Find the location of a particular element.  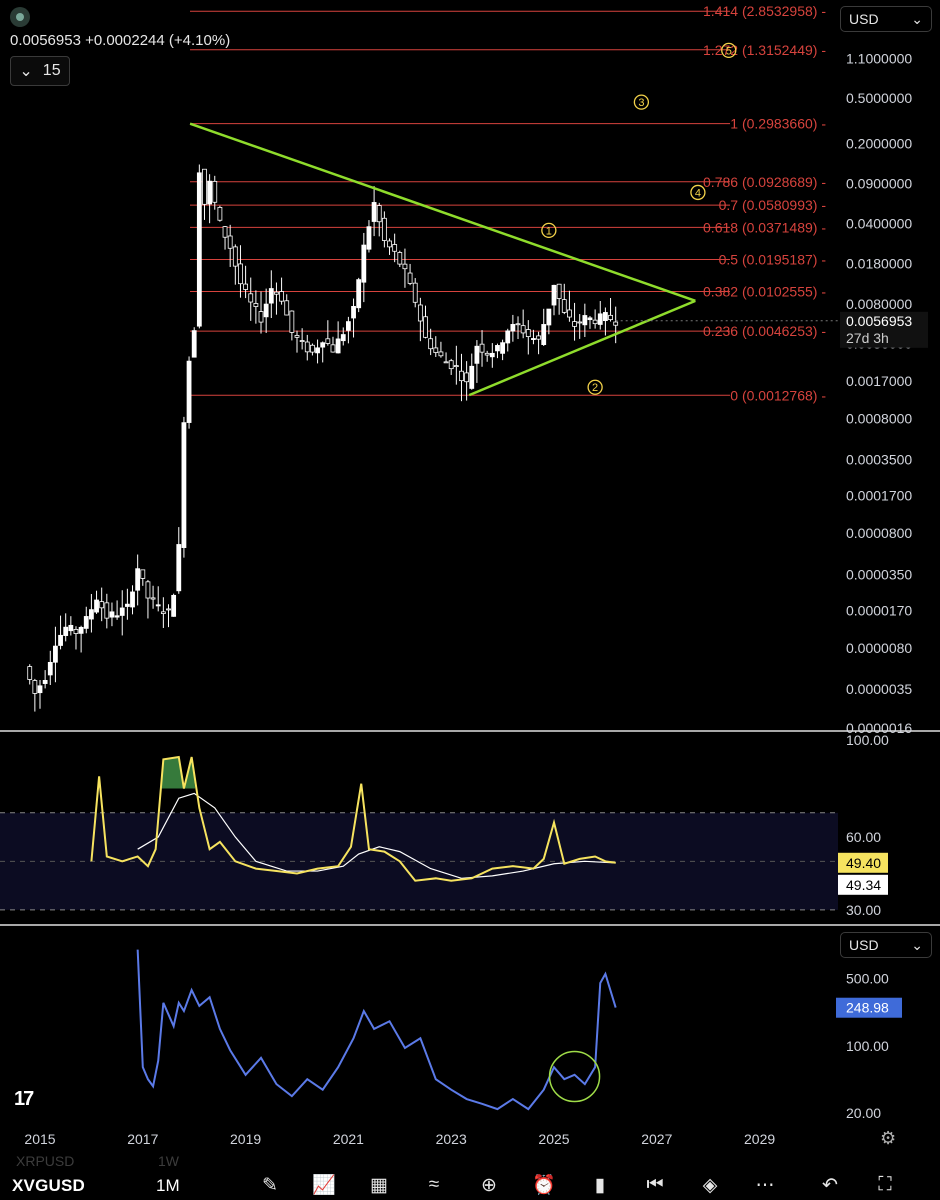

indicator-currency-label: USD is located at coordinates (864, 945).